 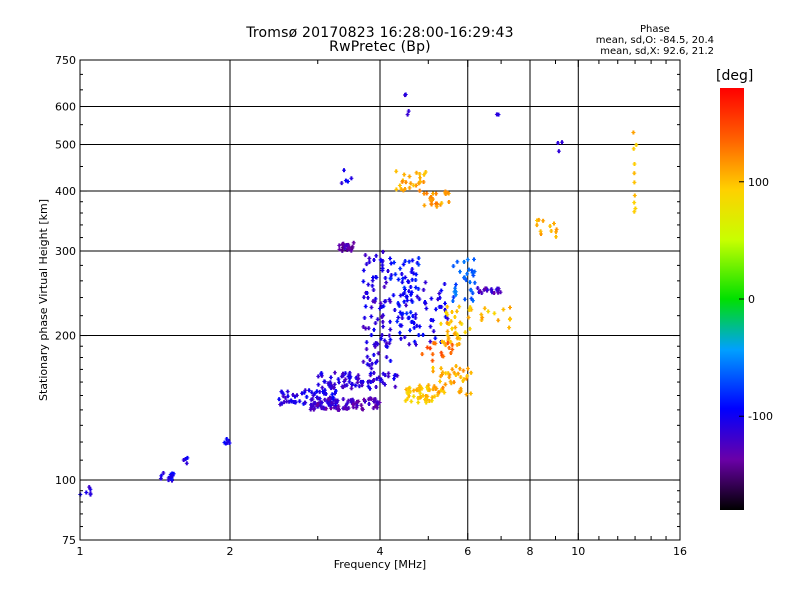 What do you see at coordinates (578, 551) in the screenshot?
I see `x-tick-label: 10` at bounding box center [578, 551].